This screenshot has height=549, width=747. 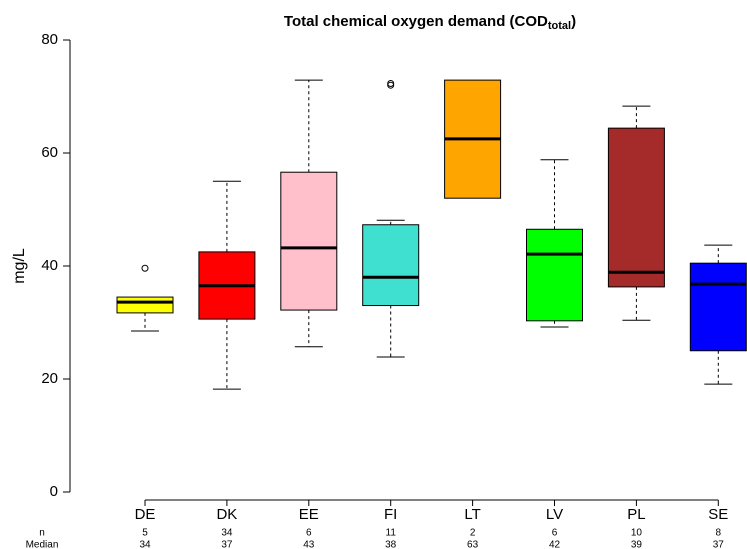 I want to click on x-tick-label: EE, so click(x=309, y=514).